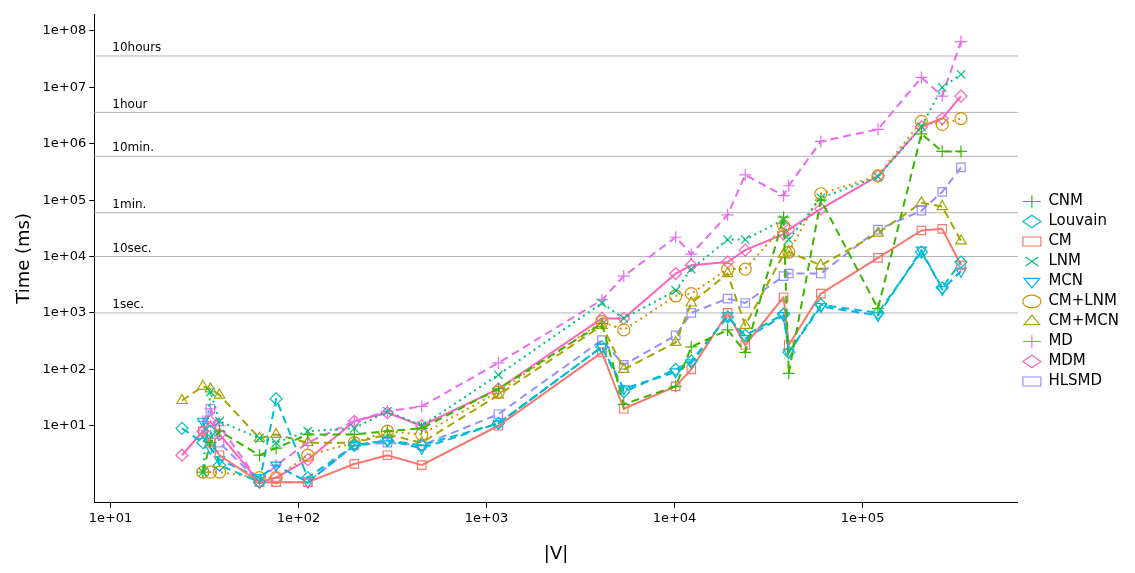 The width and height of the screenshot is (1135, 573). Describe the element at coordinates (486, 517) in the screenshot. I see `x-tick-label: 1e+03` at that location.